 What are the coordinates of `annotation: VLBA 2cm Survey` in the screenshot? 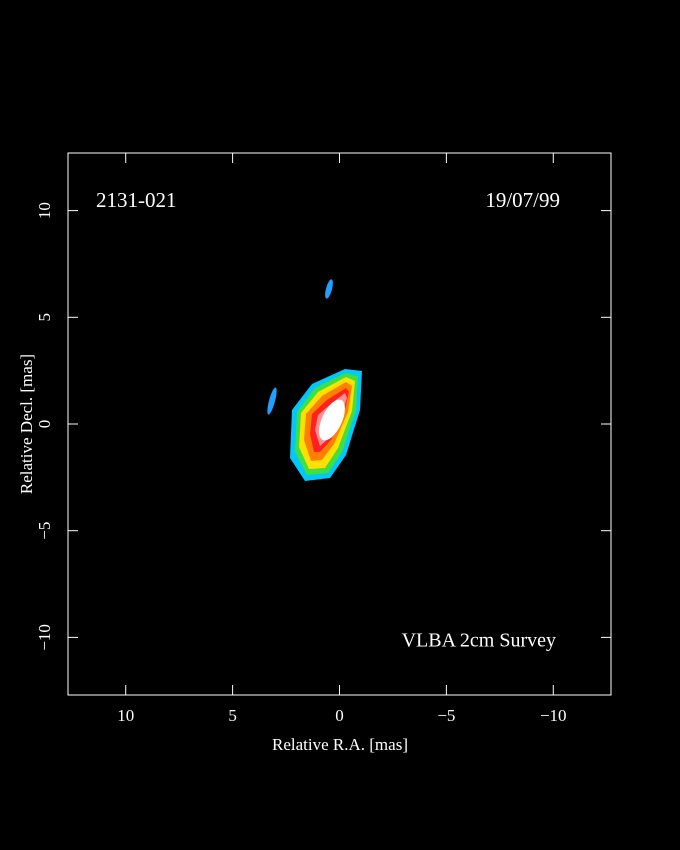 It's located at (479, 641).